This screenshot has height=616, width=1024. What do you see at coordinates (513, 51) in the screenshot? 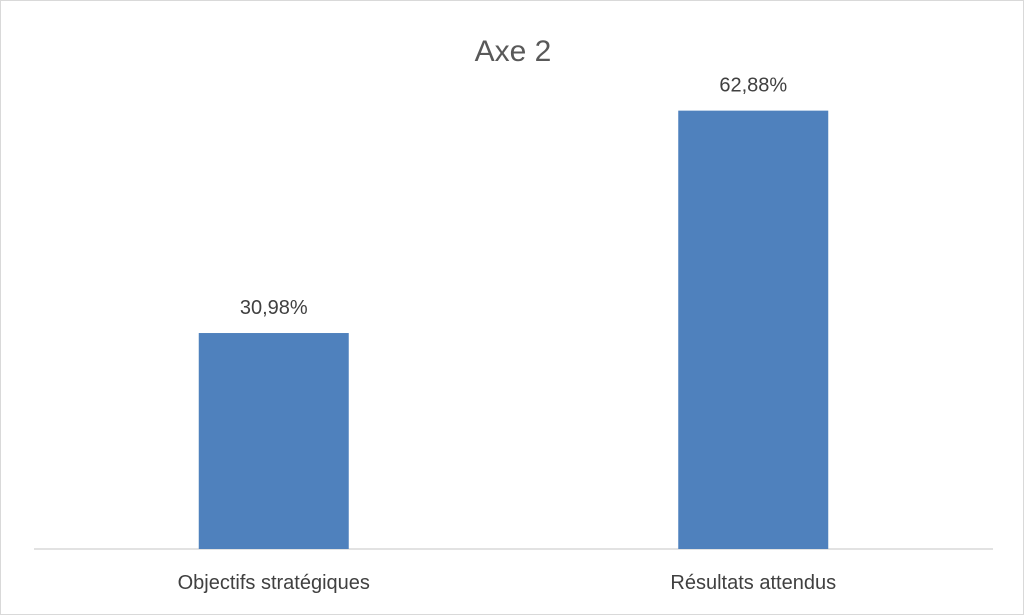
I see `chart-title: Axe 2` at bounding box center [513, 51].